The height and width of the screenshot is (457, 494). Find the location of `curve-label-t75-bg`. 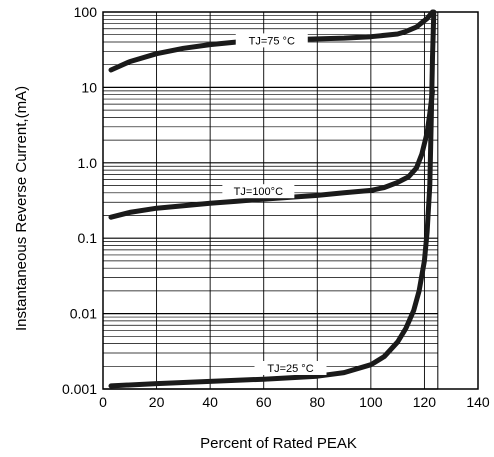

curve-label-t75-bg is located at coordinates (271, 40).